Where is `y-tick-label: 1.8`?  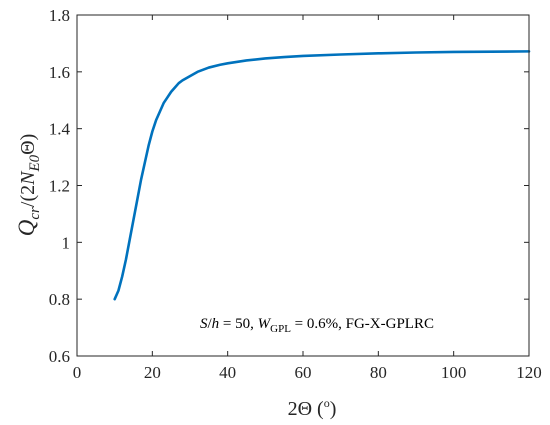 y-tick-label: 1.8 is located at coordinates (59, 15).